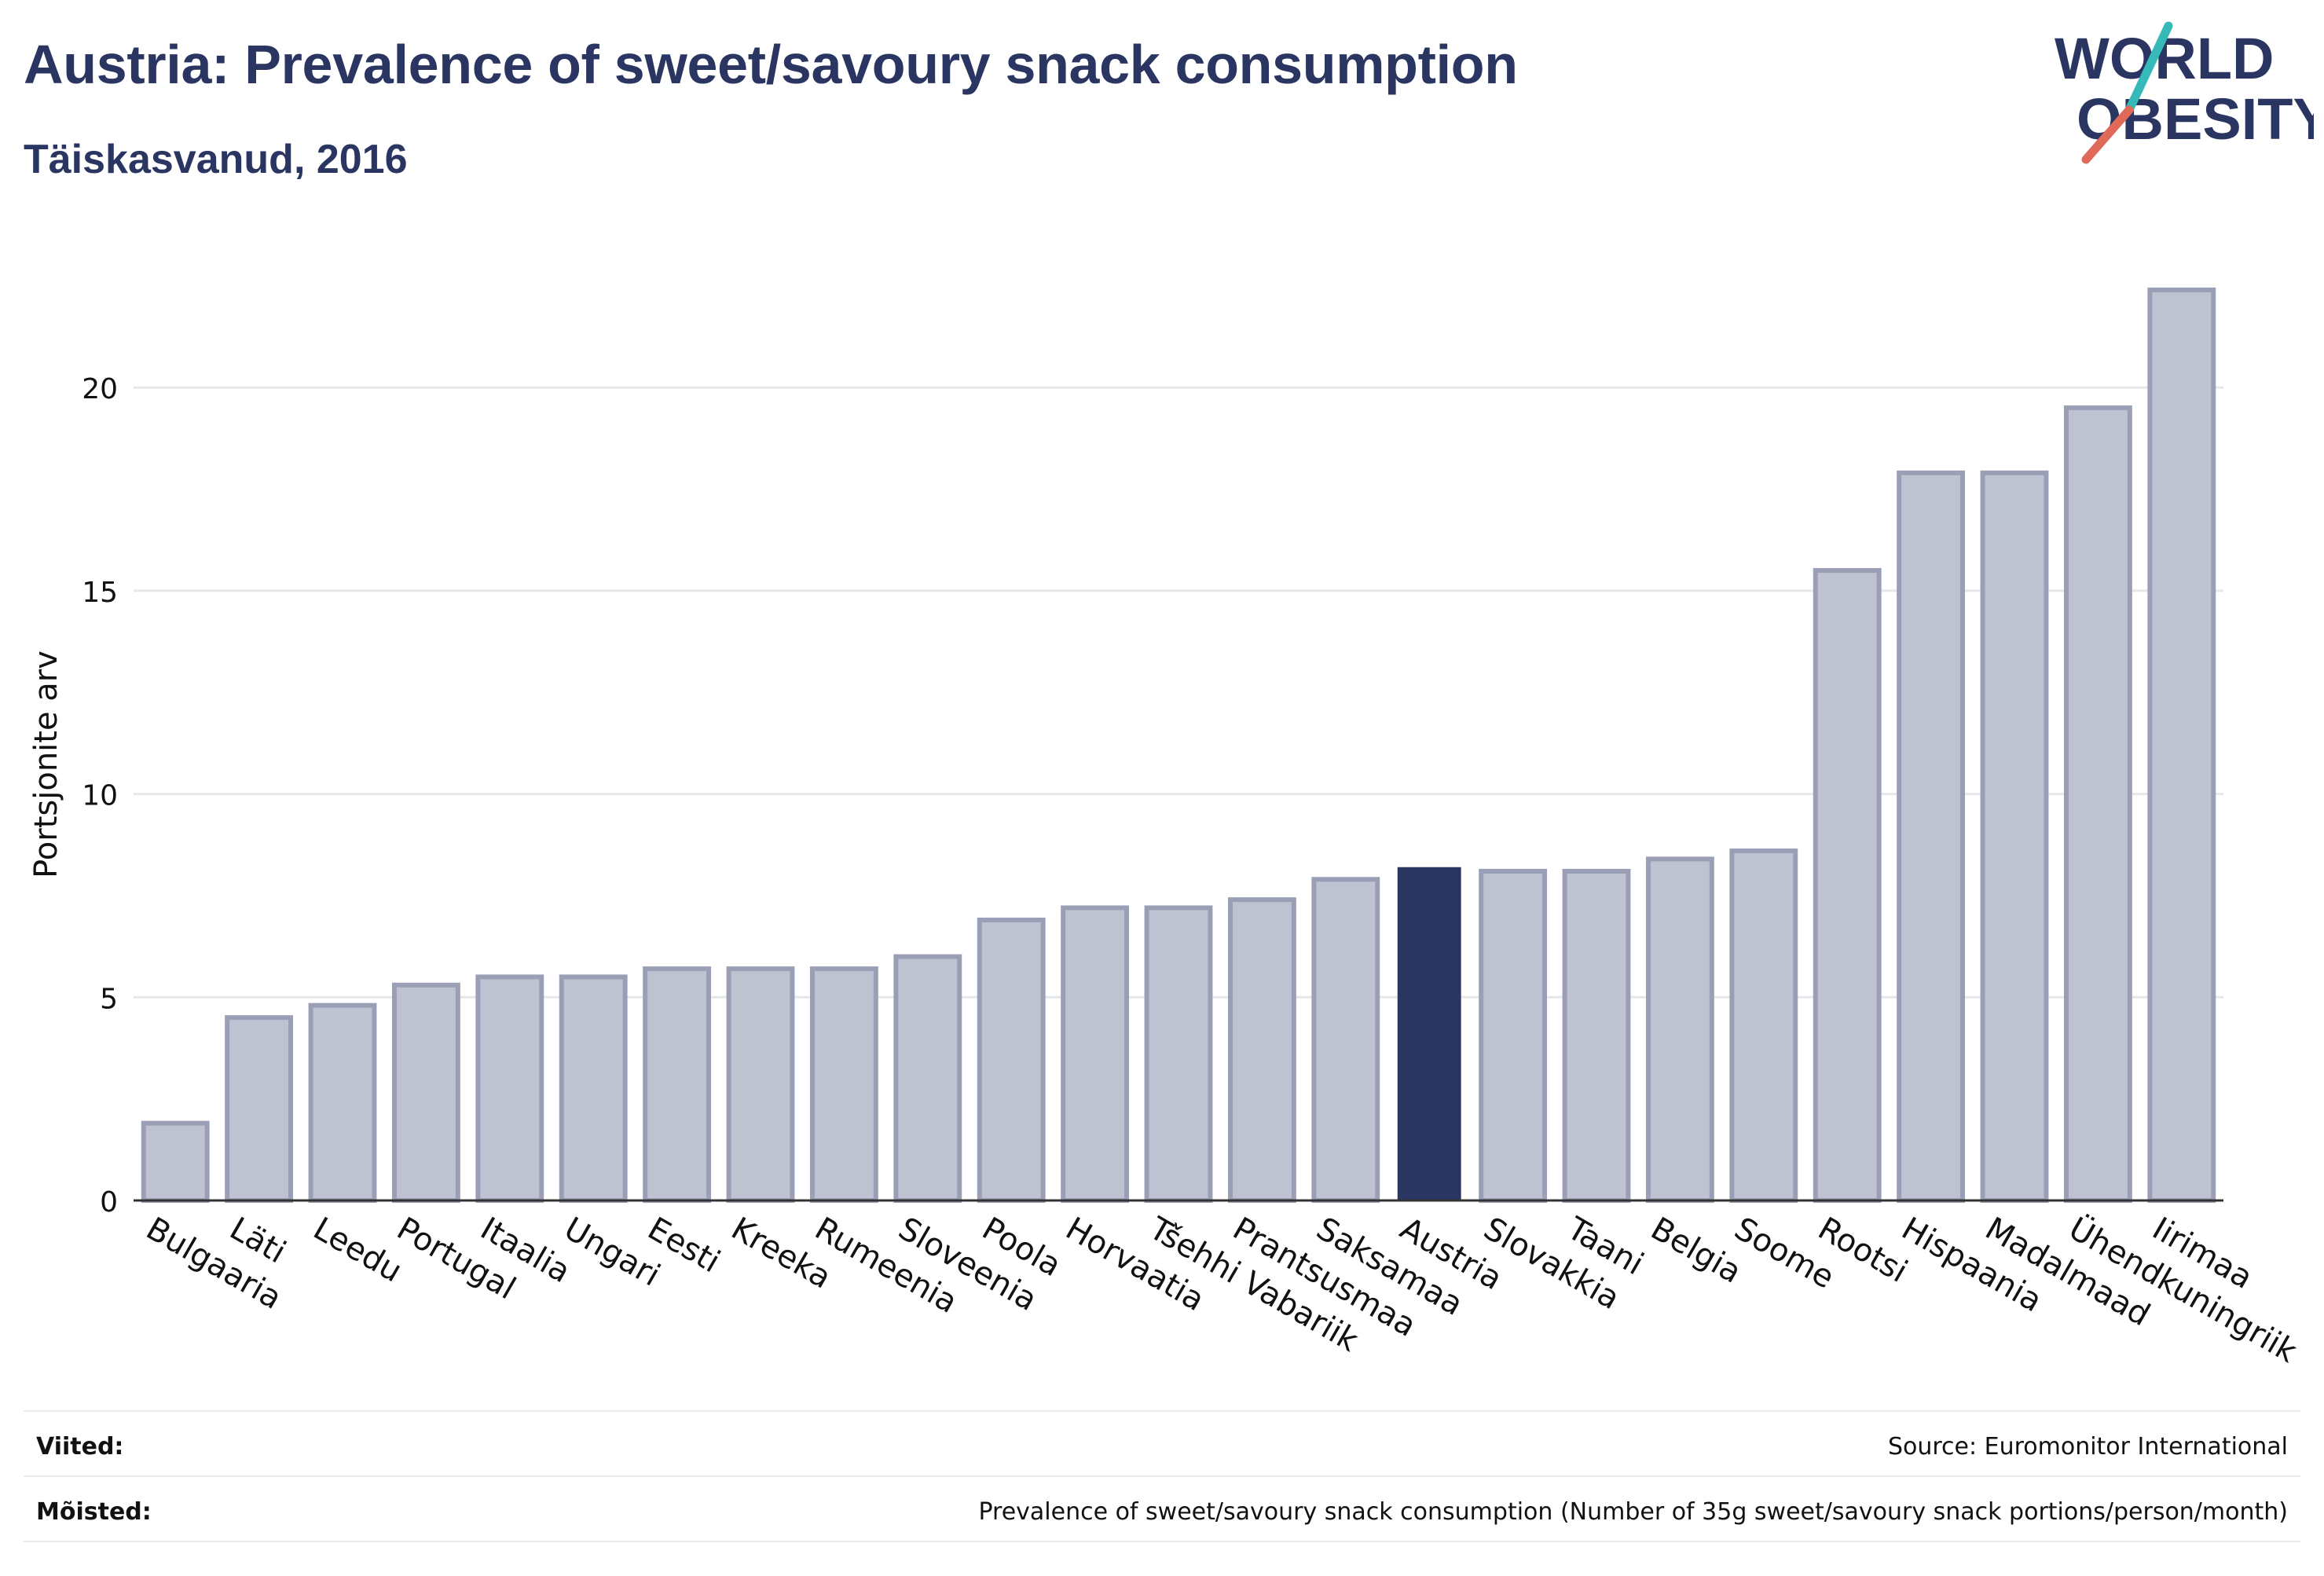  What do you see at coordinates (1596, 1036) in the screenshot?
I see `bar-Taani` at bounding box center [1596, 1036].